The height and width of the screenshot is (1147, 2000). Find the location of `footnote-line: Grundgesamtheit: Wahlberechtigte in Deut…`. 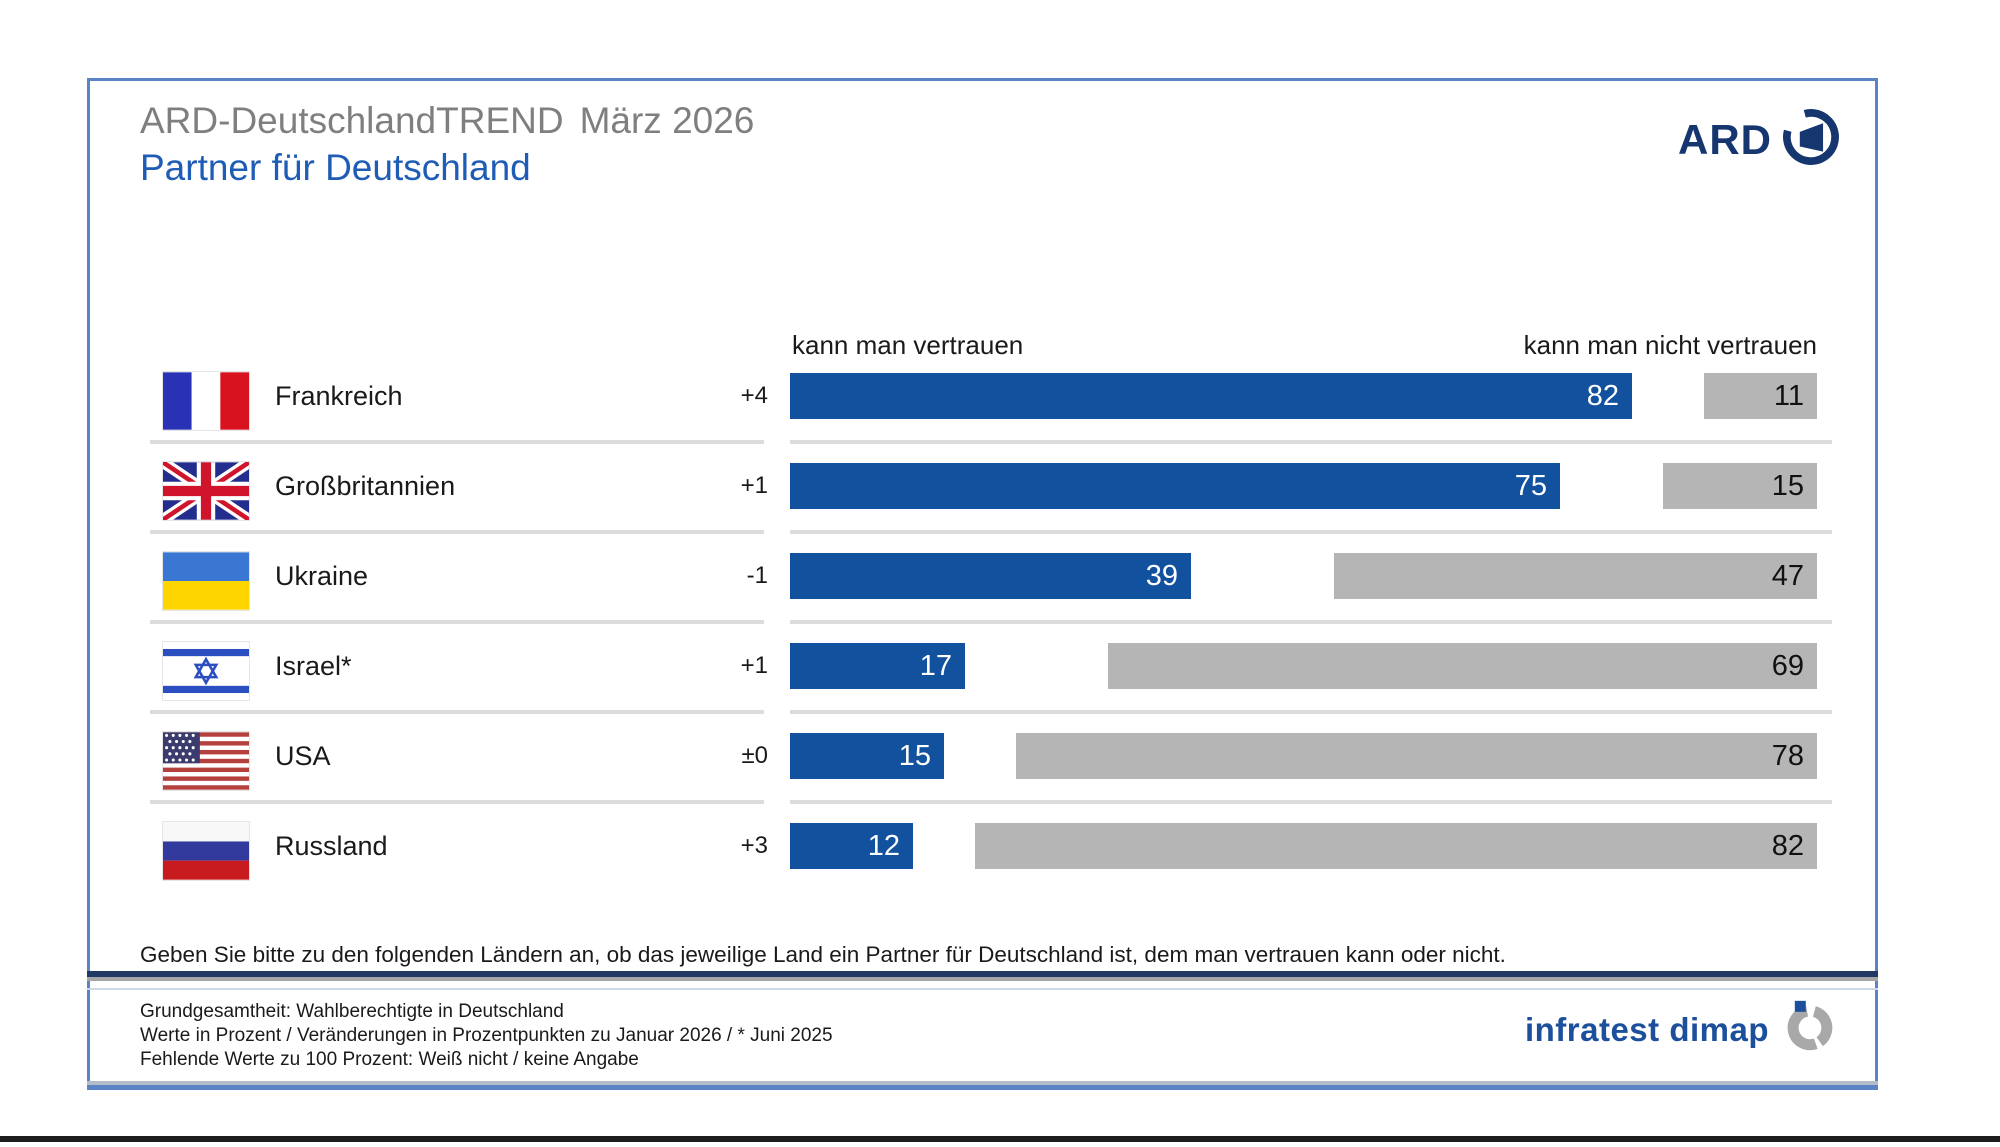

footnote-line: Grundgesamtheit: Wahlberechtigte in Deut… is located at coordinates (352, 1011).